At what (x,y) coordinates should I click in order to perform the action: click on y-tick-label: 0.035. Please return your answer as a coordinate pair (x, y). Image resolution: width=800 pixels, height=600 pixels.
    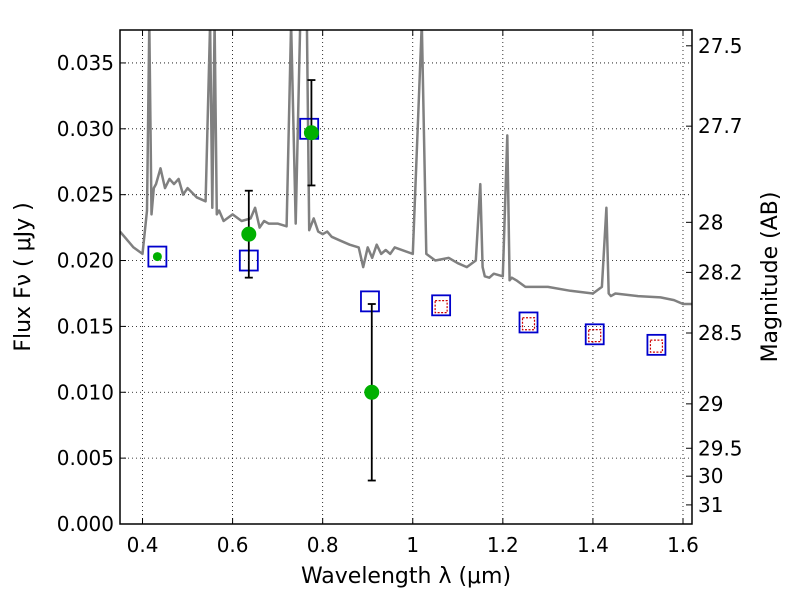
    Looking at the image, I should click on (85, 63).